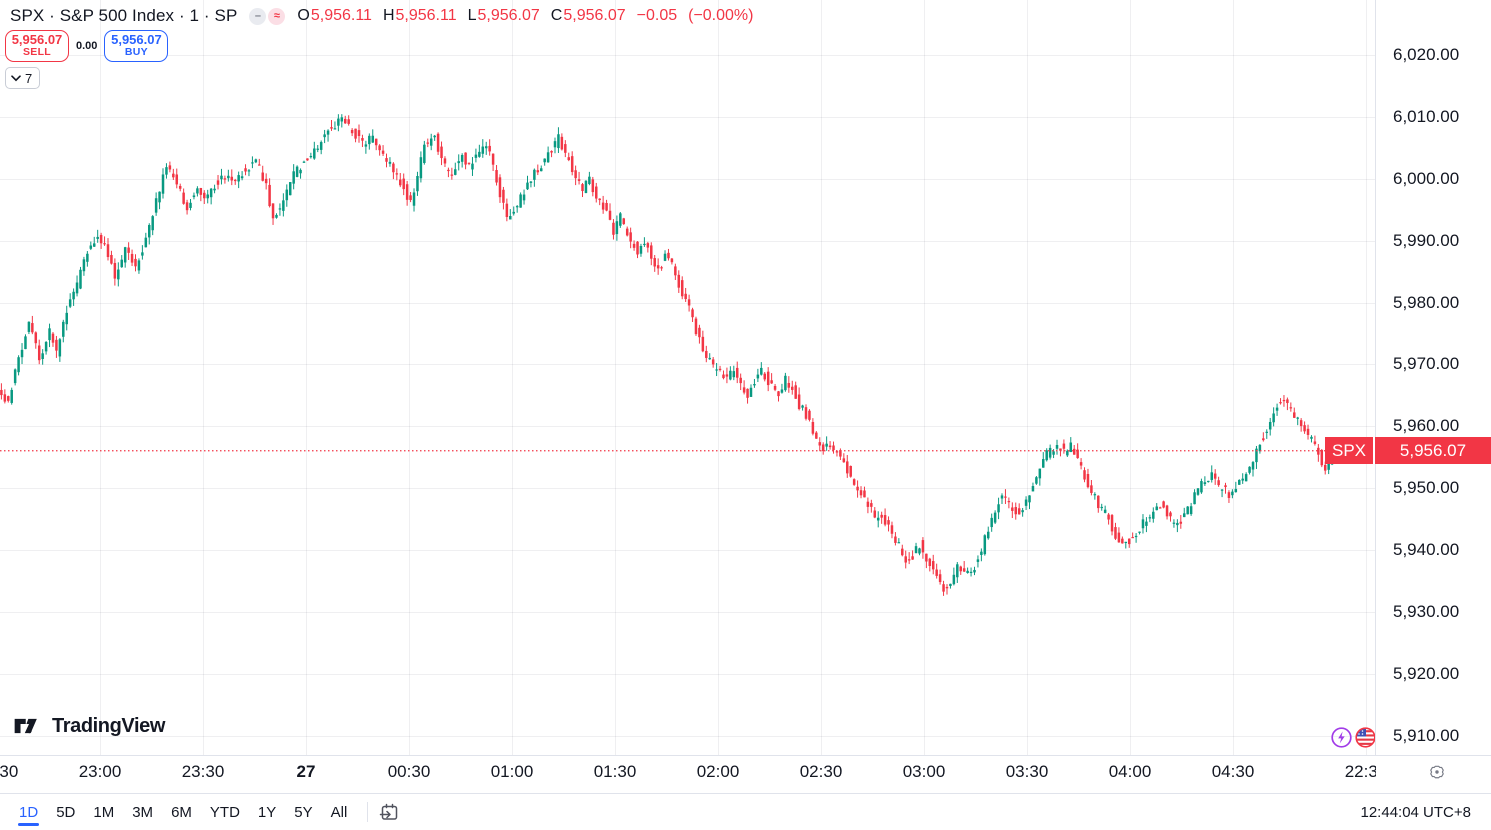 Image resolution: width=1491 pixels, height=830 pixels. Describe the element at coordinates (1027, 771) in the screenshot. I see `time-tick-label: 03:30` at that location.